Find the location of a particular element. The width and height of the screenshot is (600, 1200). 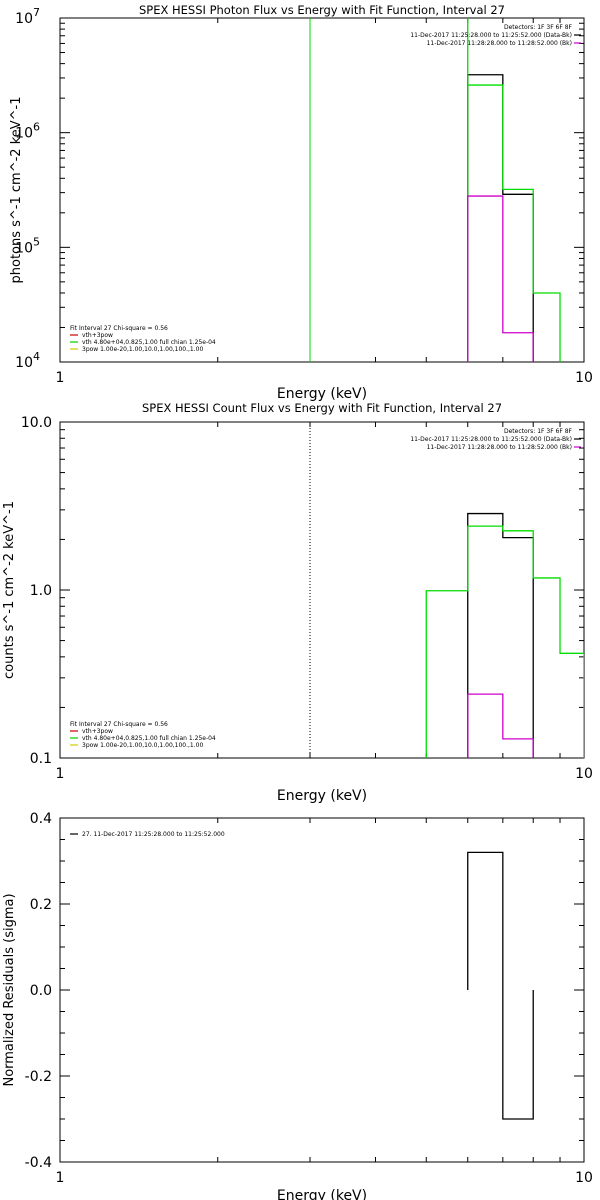

y-tick-label: 10.0 is located at coordinates (36, 423).